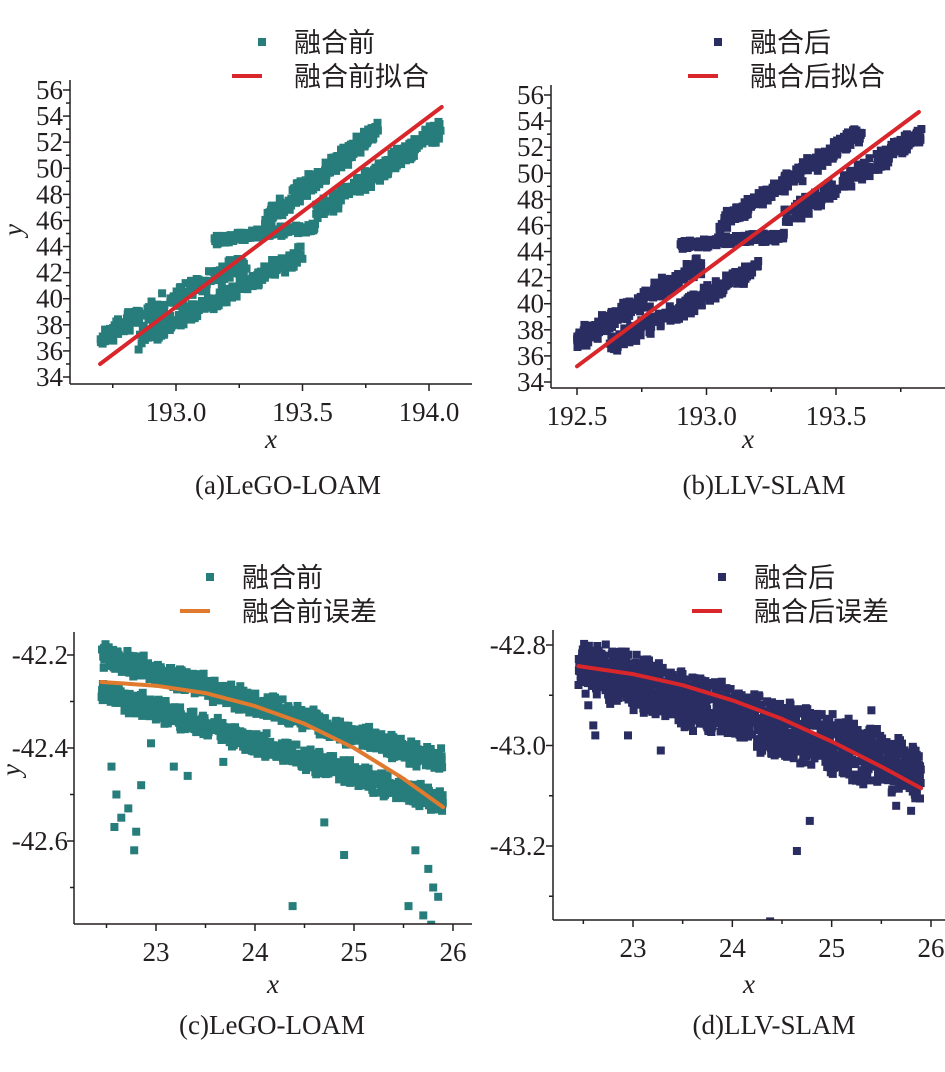 This screenshot has width=945, height=1072. Describe the element at coordinates (749, 779) in the screenshot. I see `data-layer` at that location.